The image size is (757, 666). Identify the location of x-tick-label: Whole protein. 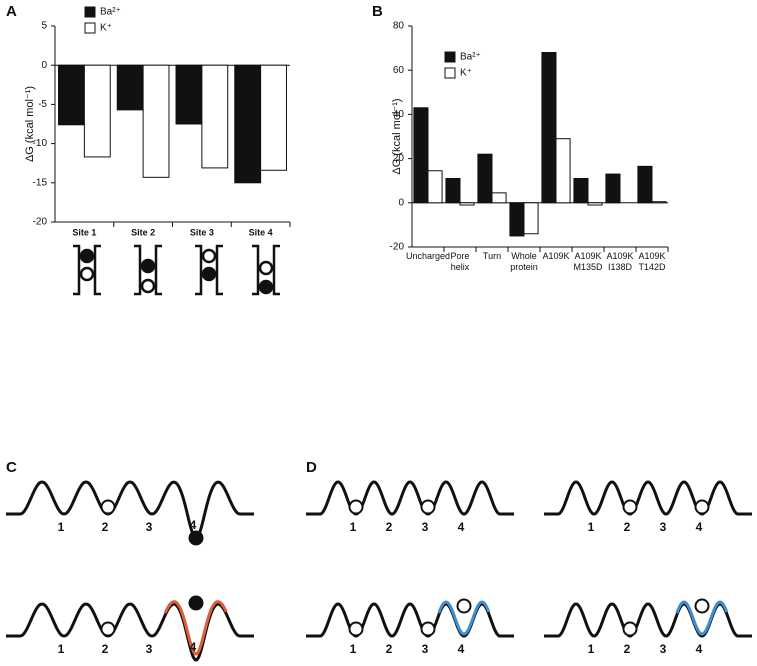
(524, 261).